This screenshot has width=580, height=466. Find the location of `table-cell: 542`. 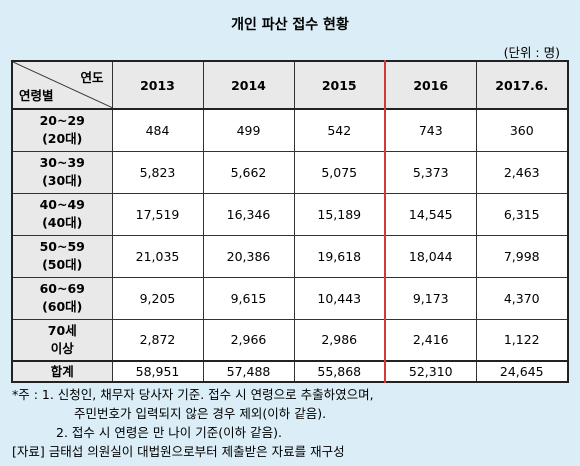

table-cell: 542 is located at coordinates (339, 130).